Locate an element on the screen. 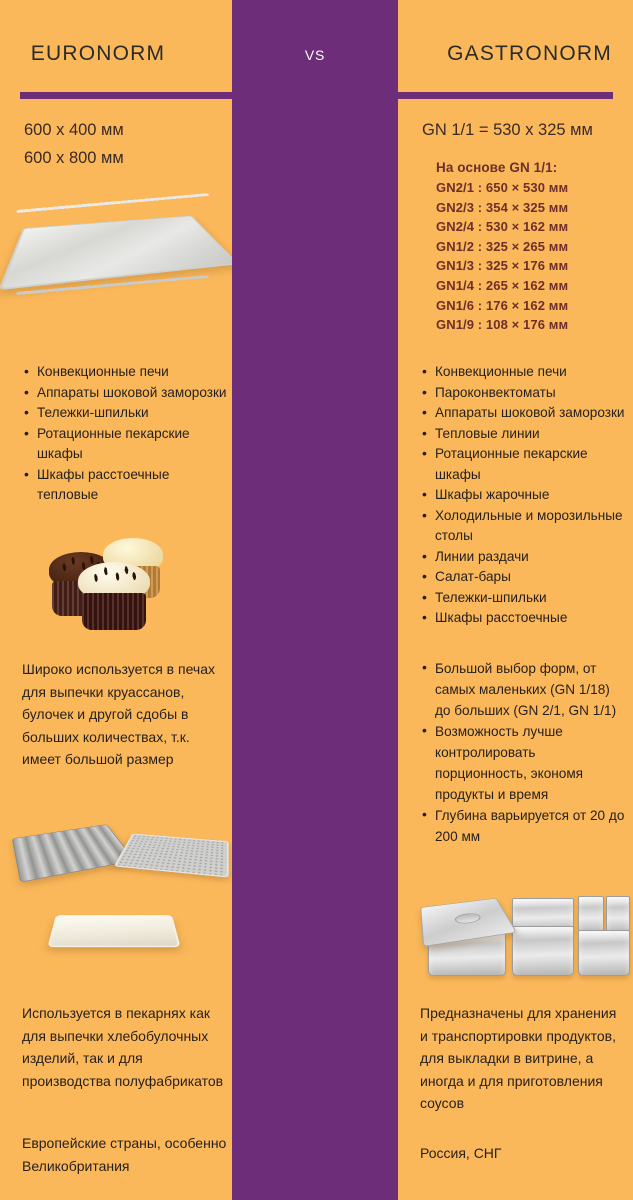 The height and width of the screenshot is (1200, 633). page-title-euronorm: EURONORM is located at coordinates (98, 53).